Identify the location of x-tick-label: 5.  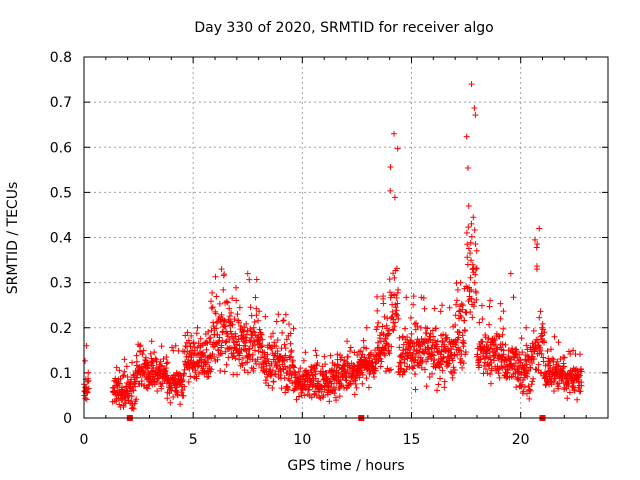
(193, 440).